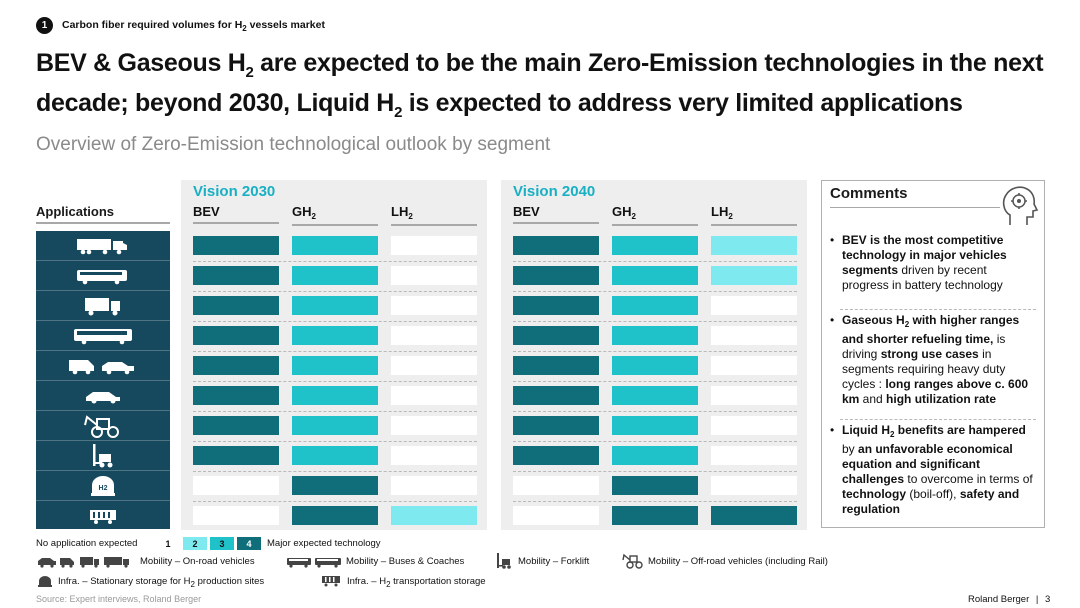 This screenshot has height=608, width=1080. Describe the element at coordinates (968, 479) in the screenshot. I see `bullet-text: to overcome in terms of` at that location.